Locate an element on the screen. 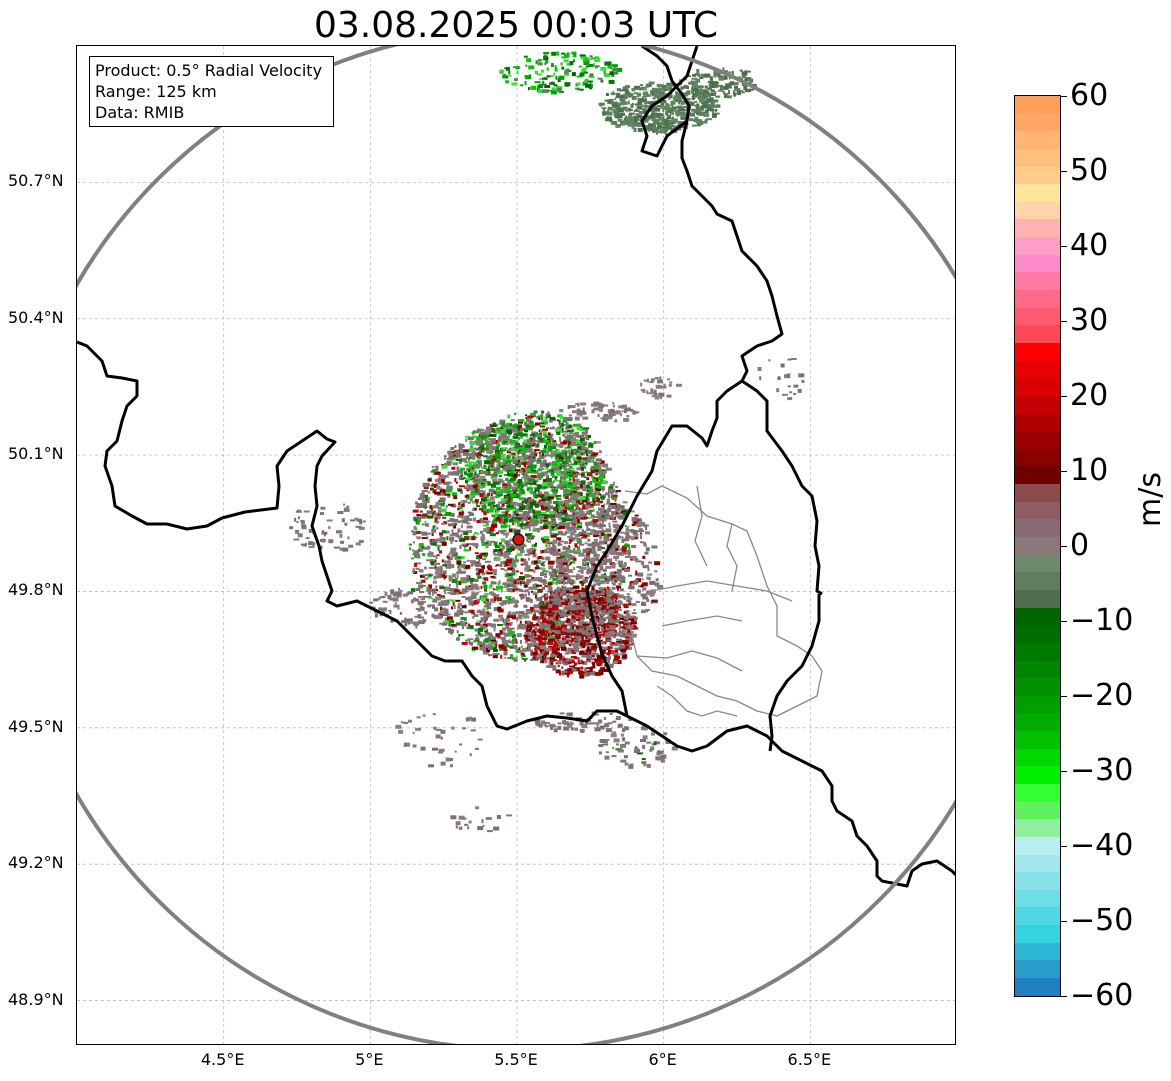  lon-tick-label: 5°E is located at coordinates (369, 1059).